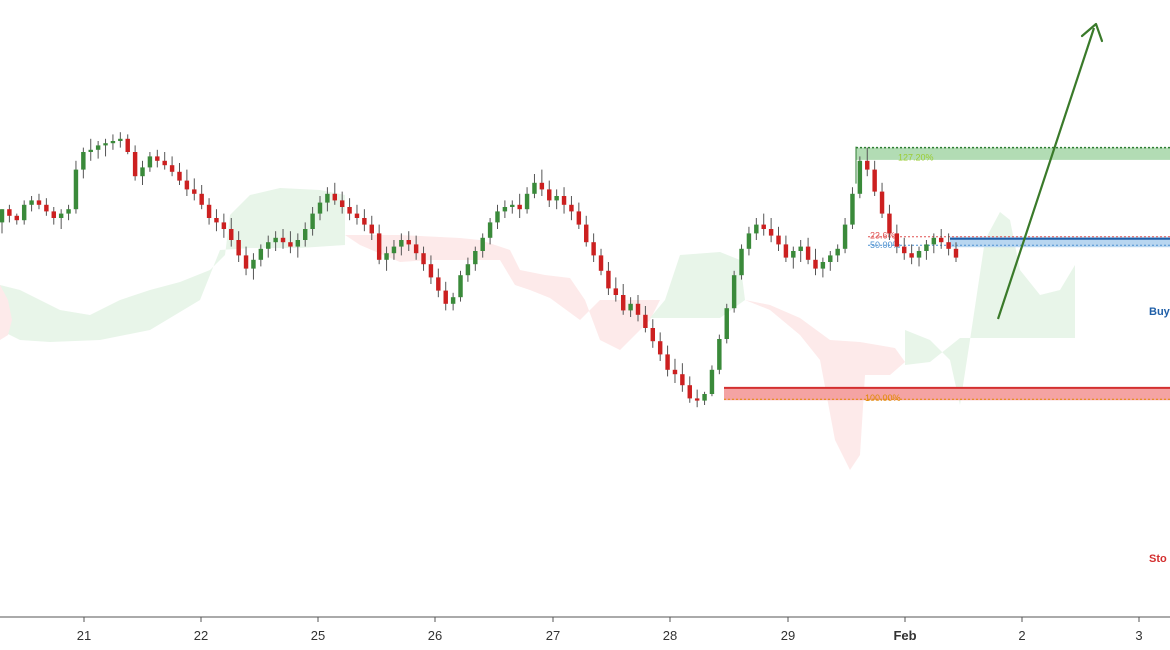  What do you see at coordinates (435, 635) in the screenshot?
I see `x-tick-label: 26` at bounding box center [435, 635].